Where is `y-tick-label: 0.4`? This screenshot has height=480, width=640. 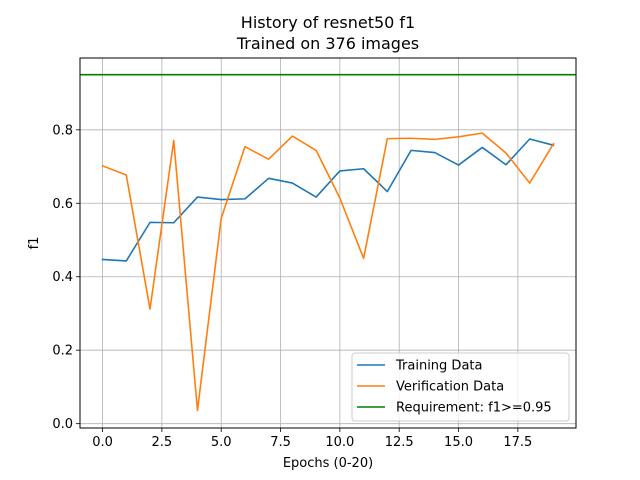
y-tick-label: 0.4 is located at coordinates (62, 277).